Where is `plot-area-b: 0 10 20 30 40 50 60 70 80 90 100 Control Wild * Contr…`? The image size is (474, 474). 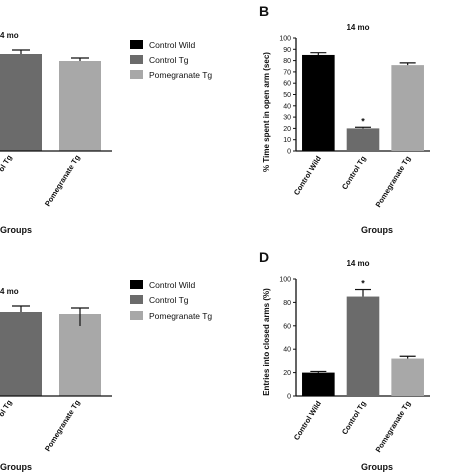 plot-area-b: 0 10 20 30 40 50 60 70 80 90 100 Control Wild * Contr… is located at coordinates (354, 122).